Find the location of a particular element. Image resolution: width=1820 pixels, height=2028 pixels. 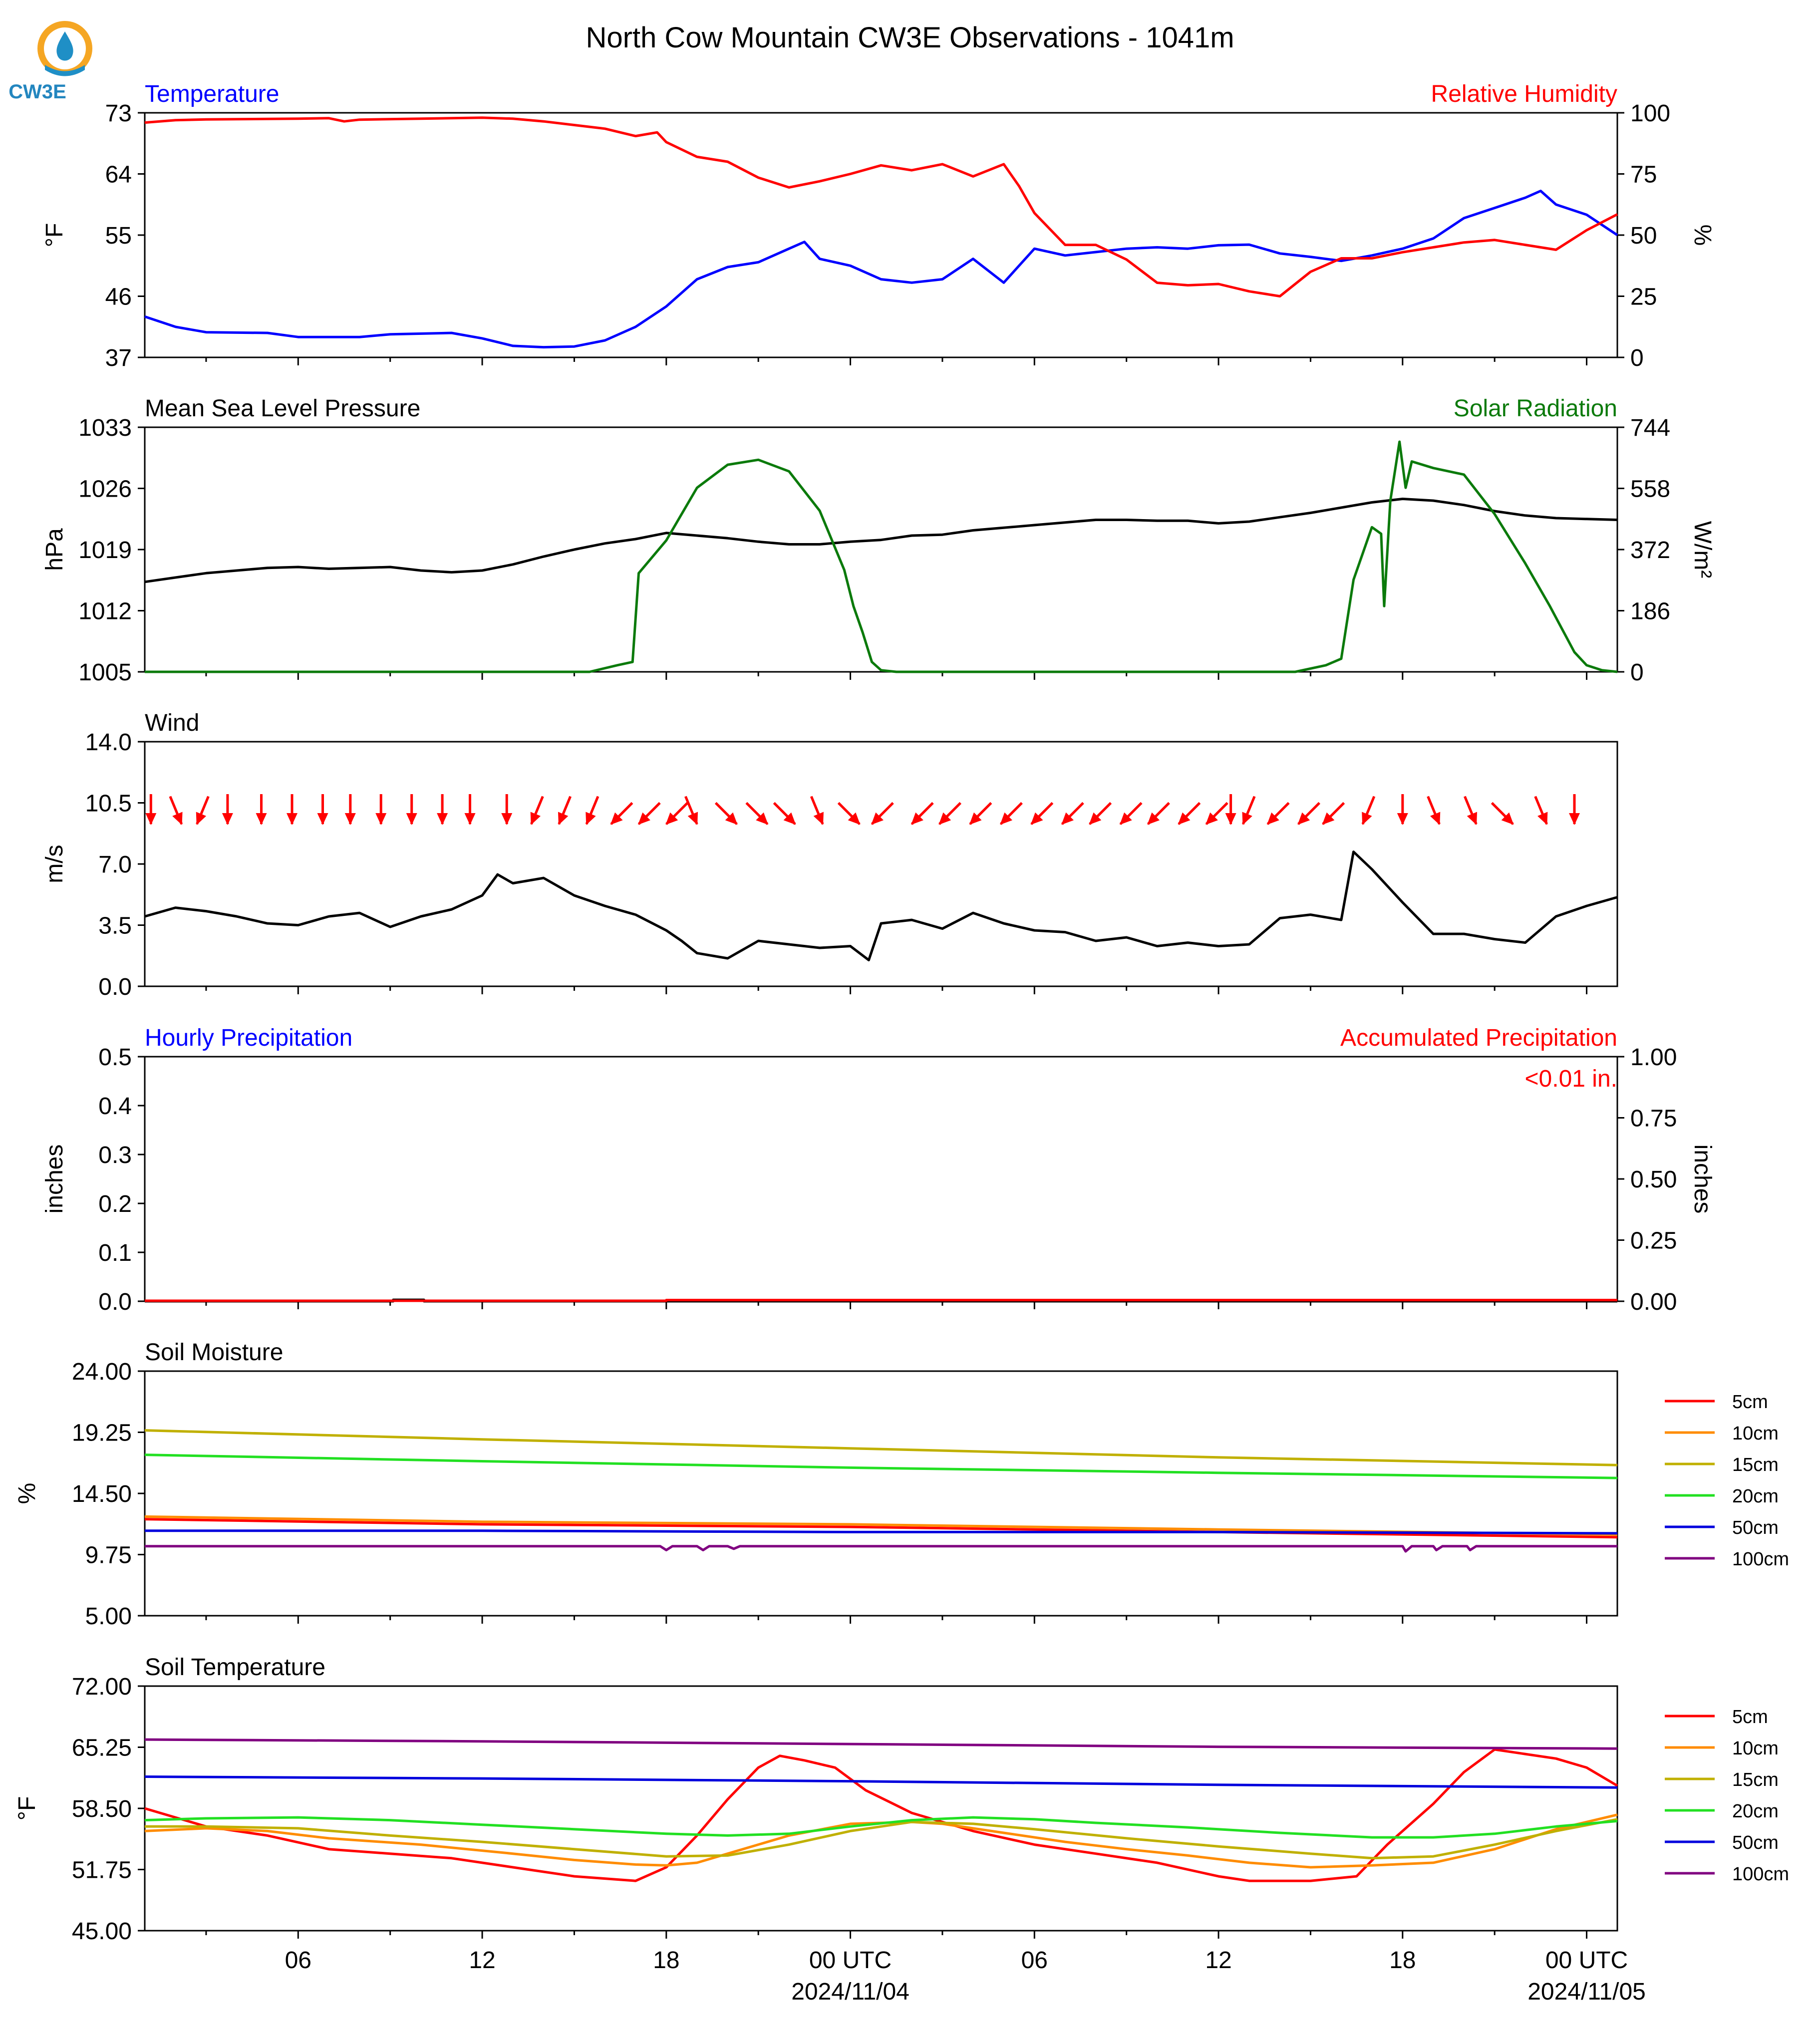

y-tick-label: 14.0 is located at coordinates (108, 742).